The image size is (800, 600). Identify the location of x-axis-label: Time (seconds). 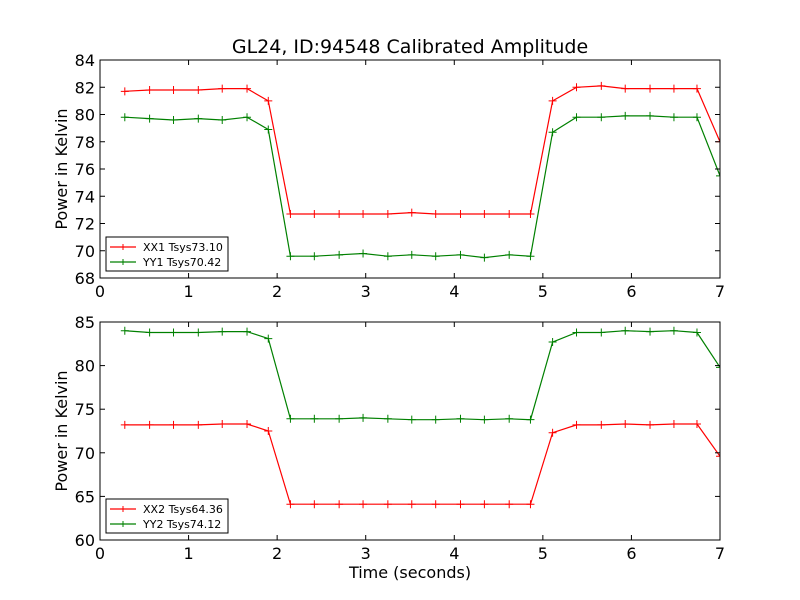
(409, 572).